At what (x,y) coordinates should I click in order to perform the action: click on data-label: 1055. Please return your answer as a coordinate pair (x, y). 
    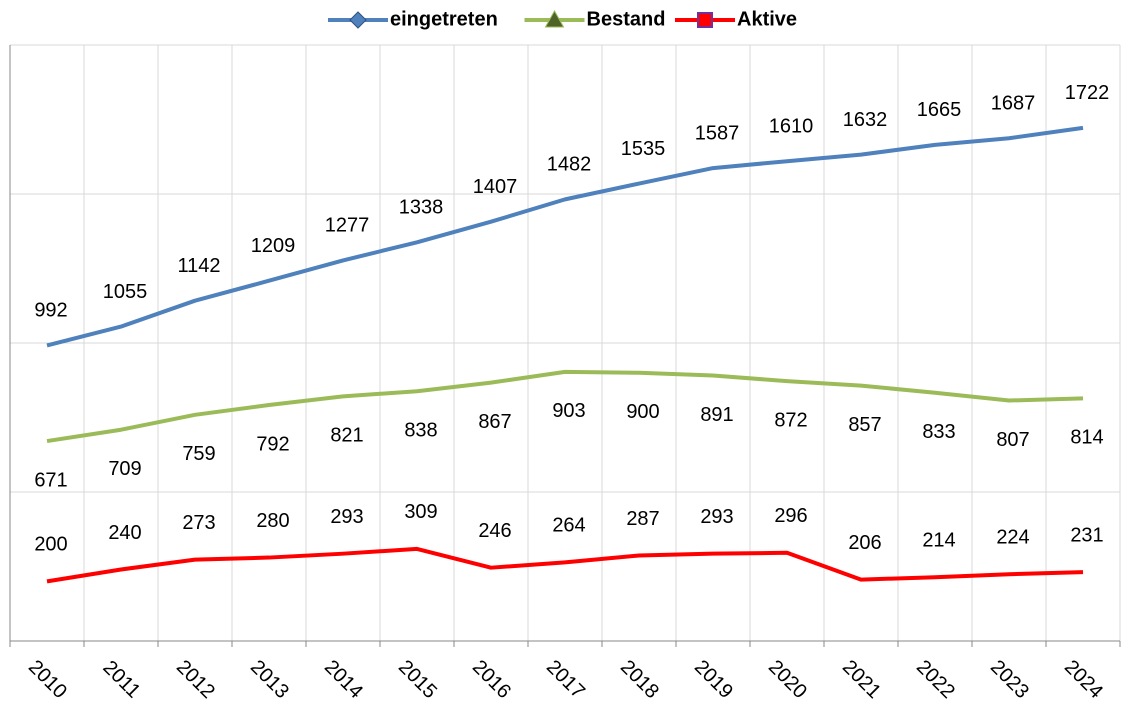
    Looking at the image, I should click on (125, 292).